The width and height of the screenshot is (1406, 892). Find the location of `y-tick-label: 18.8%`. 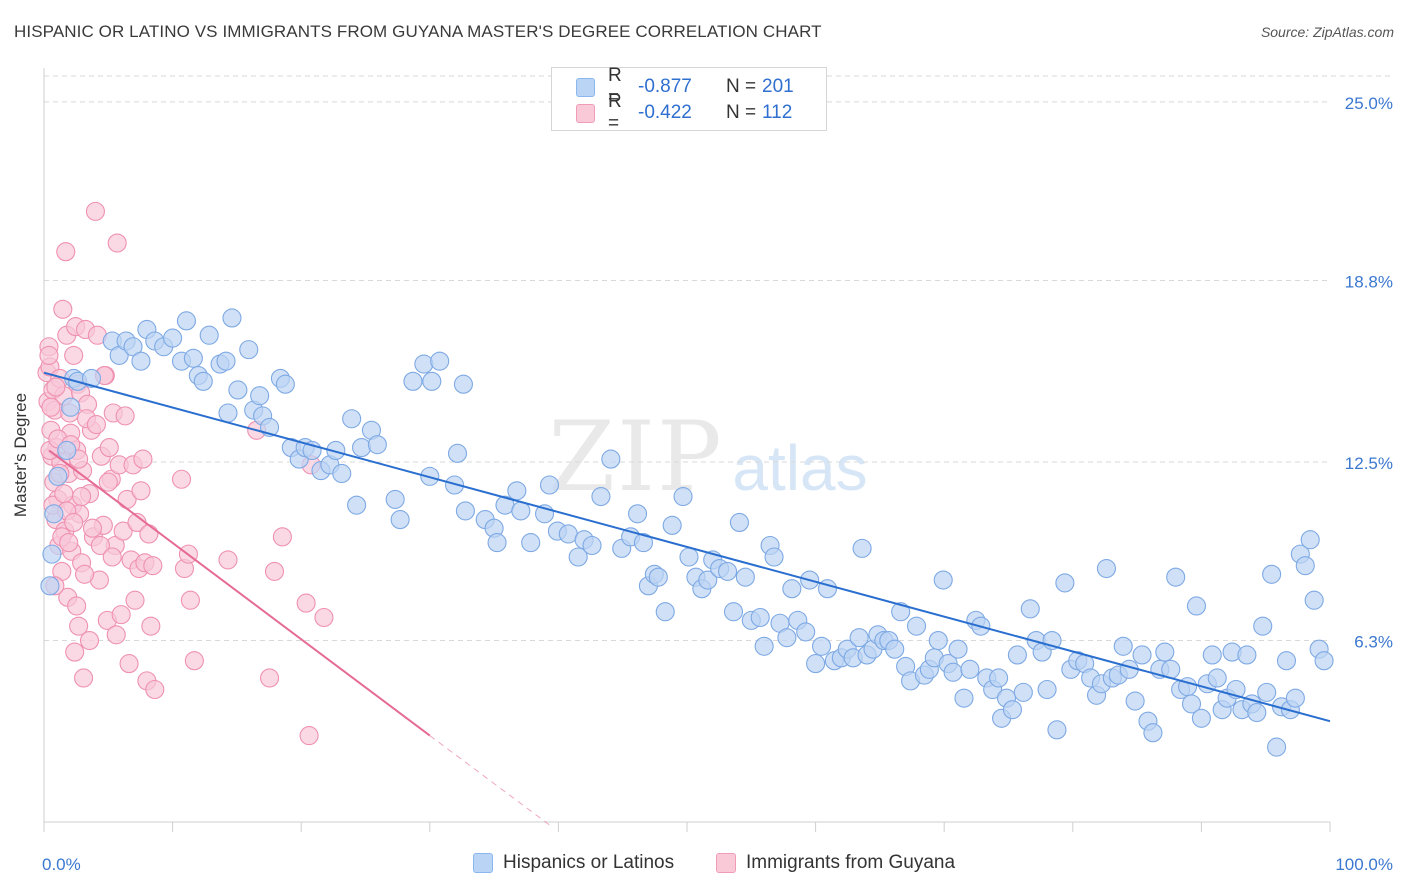

y-tick-label: 18.8% is located at coordinates (1369, 282).